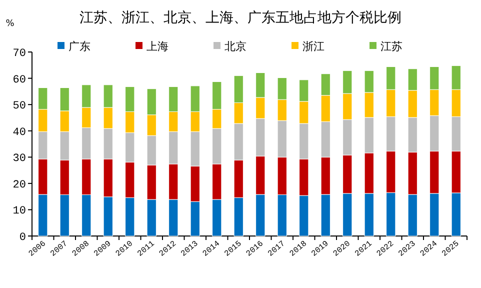 The height and width of the screenshot is (288, 481). I want to click on y-tick-label: 10, so click(19, 212).